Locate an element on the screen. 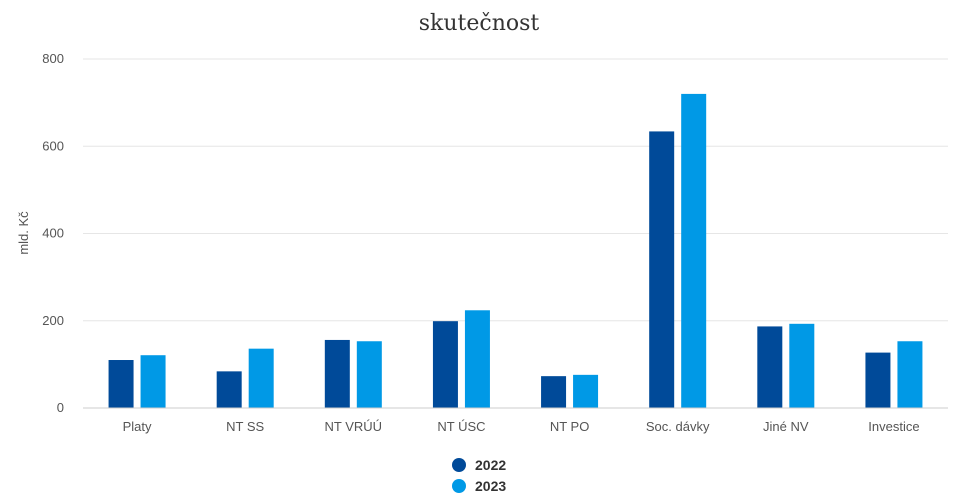 Image resolution: width=976 pixels, height=504 pixels. legend-swatch-2023 is located at coordinates (459, 486).